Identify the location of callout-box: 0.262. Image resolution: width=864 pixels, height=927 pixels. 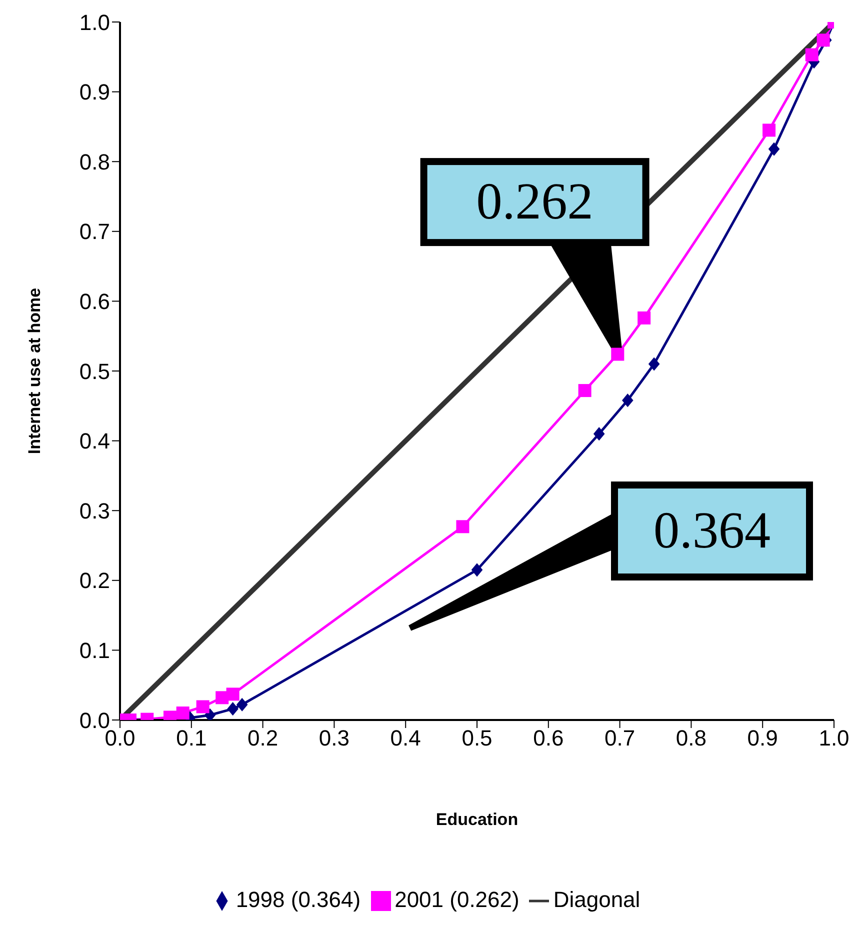
(535, 259).